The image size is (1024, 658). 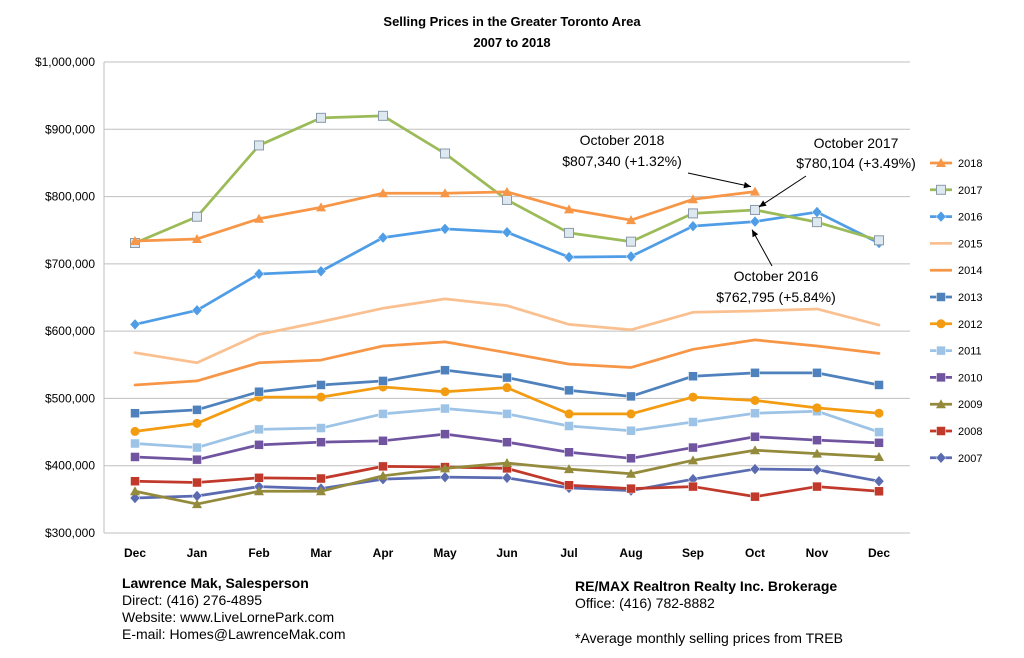 What do you see at coordinates (776, 276) in the screenshot?
I see `annotation-title: October 2016` at bounding box center [776, 276].